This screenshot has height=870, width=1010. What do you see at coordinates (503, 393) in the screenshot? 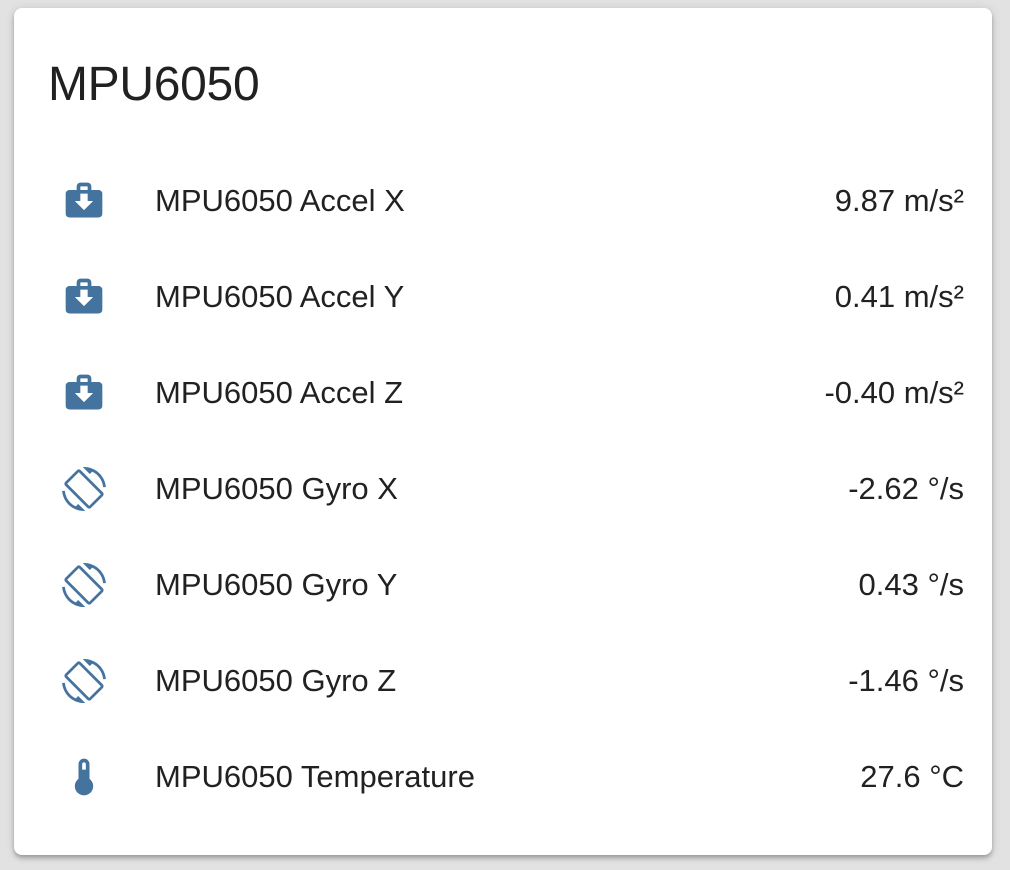
I see `entity-row: MPU6050 Accel Z -0.40 m/s²` at bounding box center [503, 393].